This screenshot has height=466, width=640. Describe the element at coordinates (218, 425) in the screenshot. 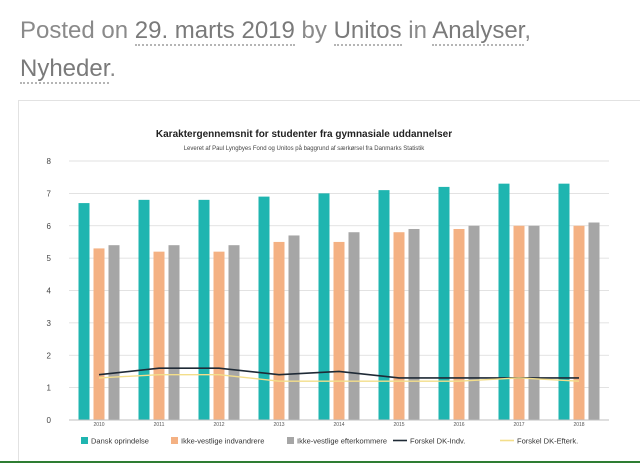

I see `x-tick-label: 2012` at that location.